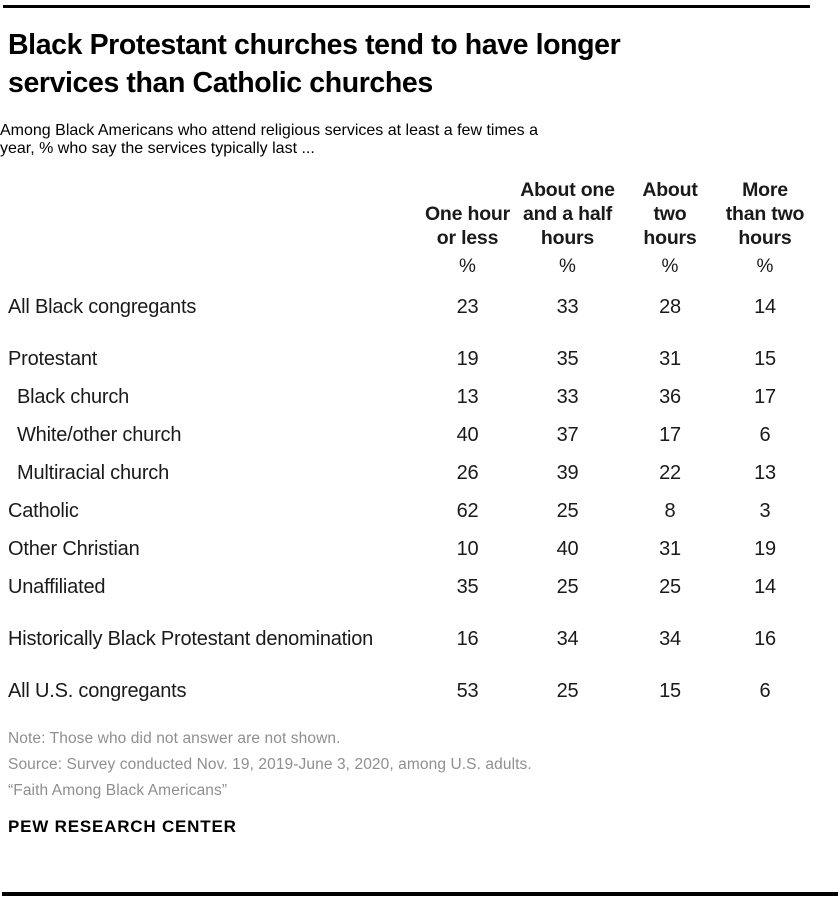 Image resolution: width=840 pixels, height=906 pixels. What do you see at coordinates (74, 548) in the screenshot?
I see `row-label: Other Christian` at bounding box center [74, 548].